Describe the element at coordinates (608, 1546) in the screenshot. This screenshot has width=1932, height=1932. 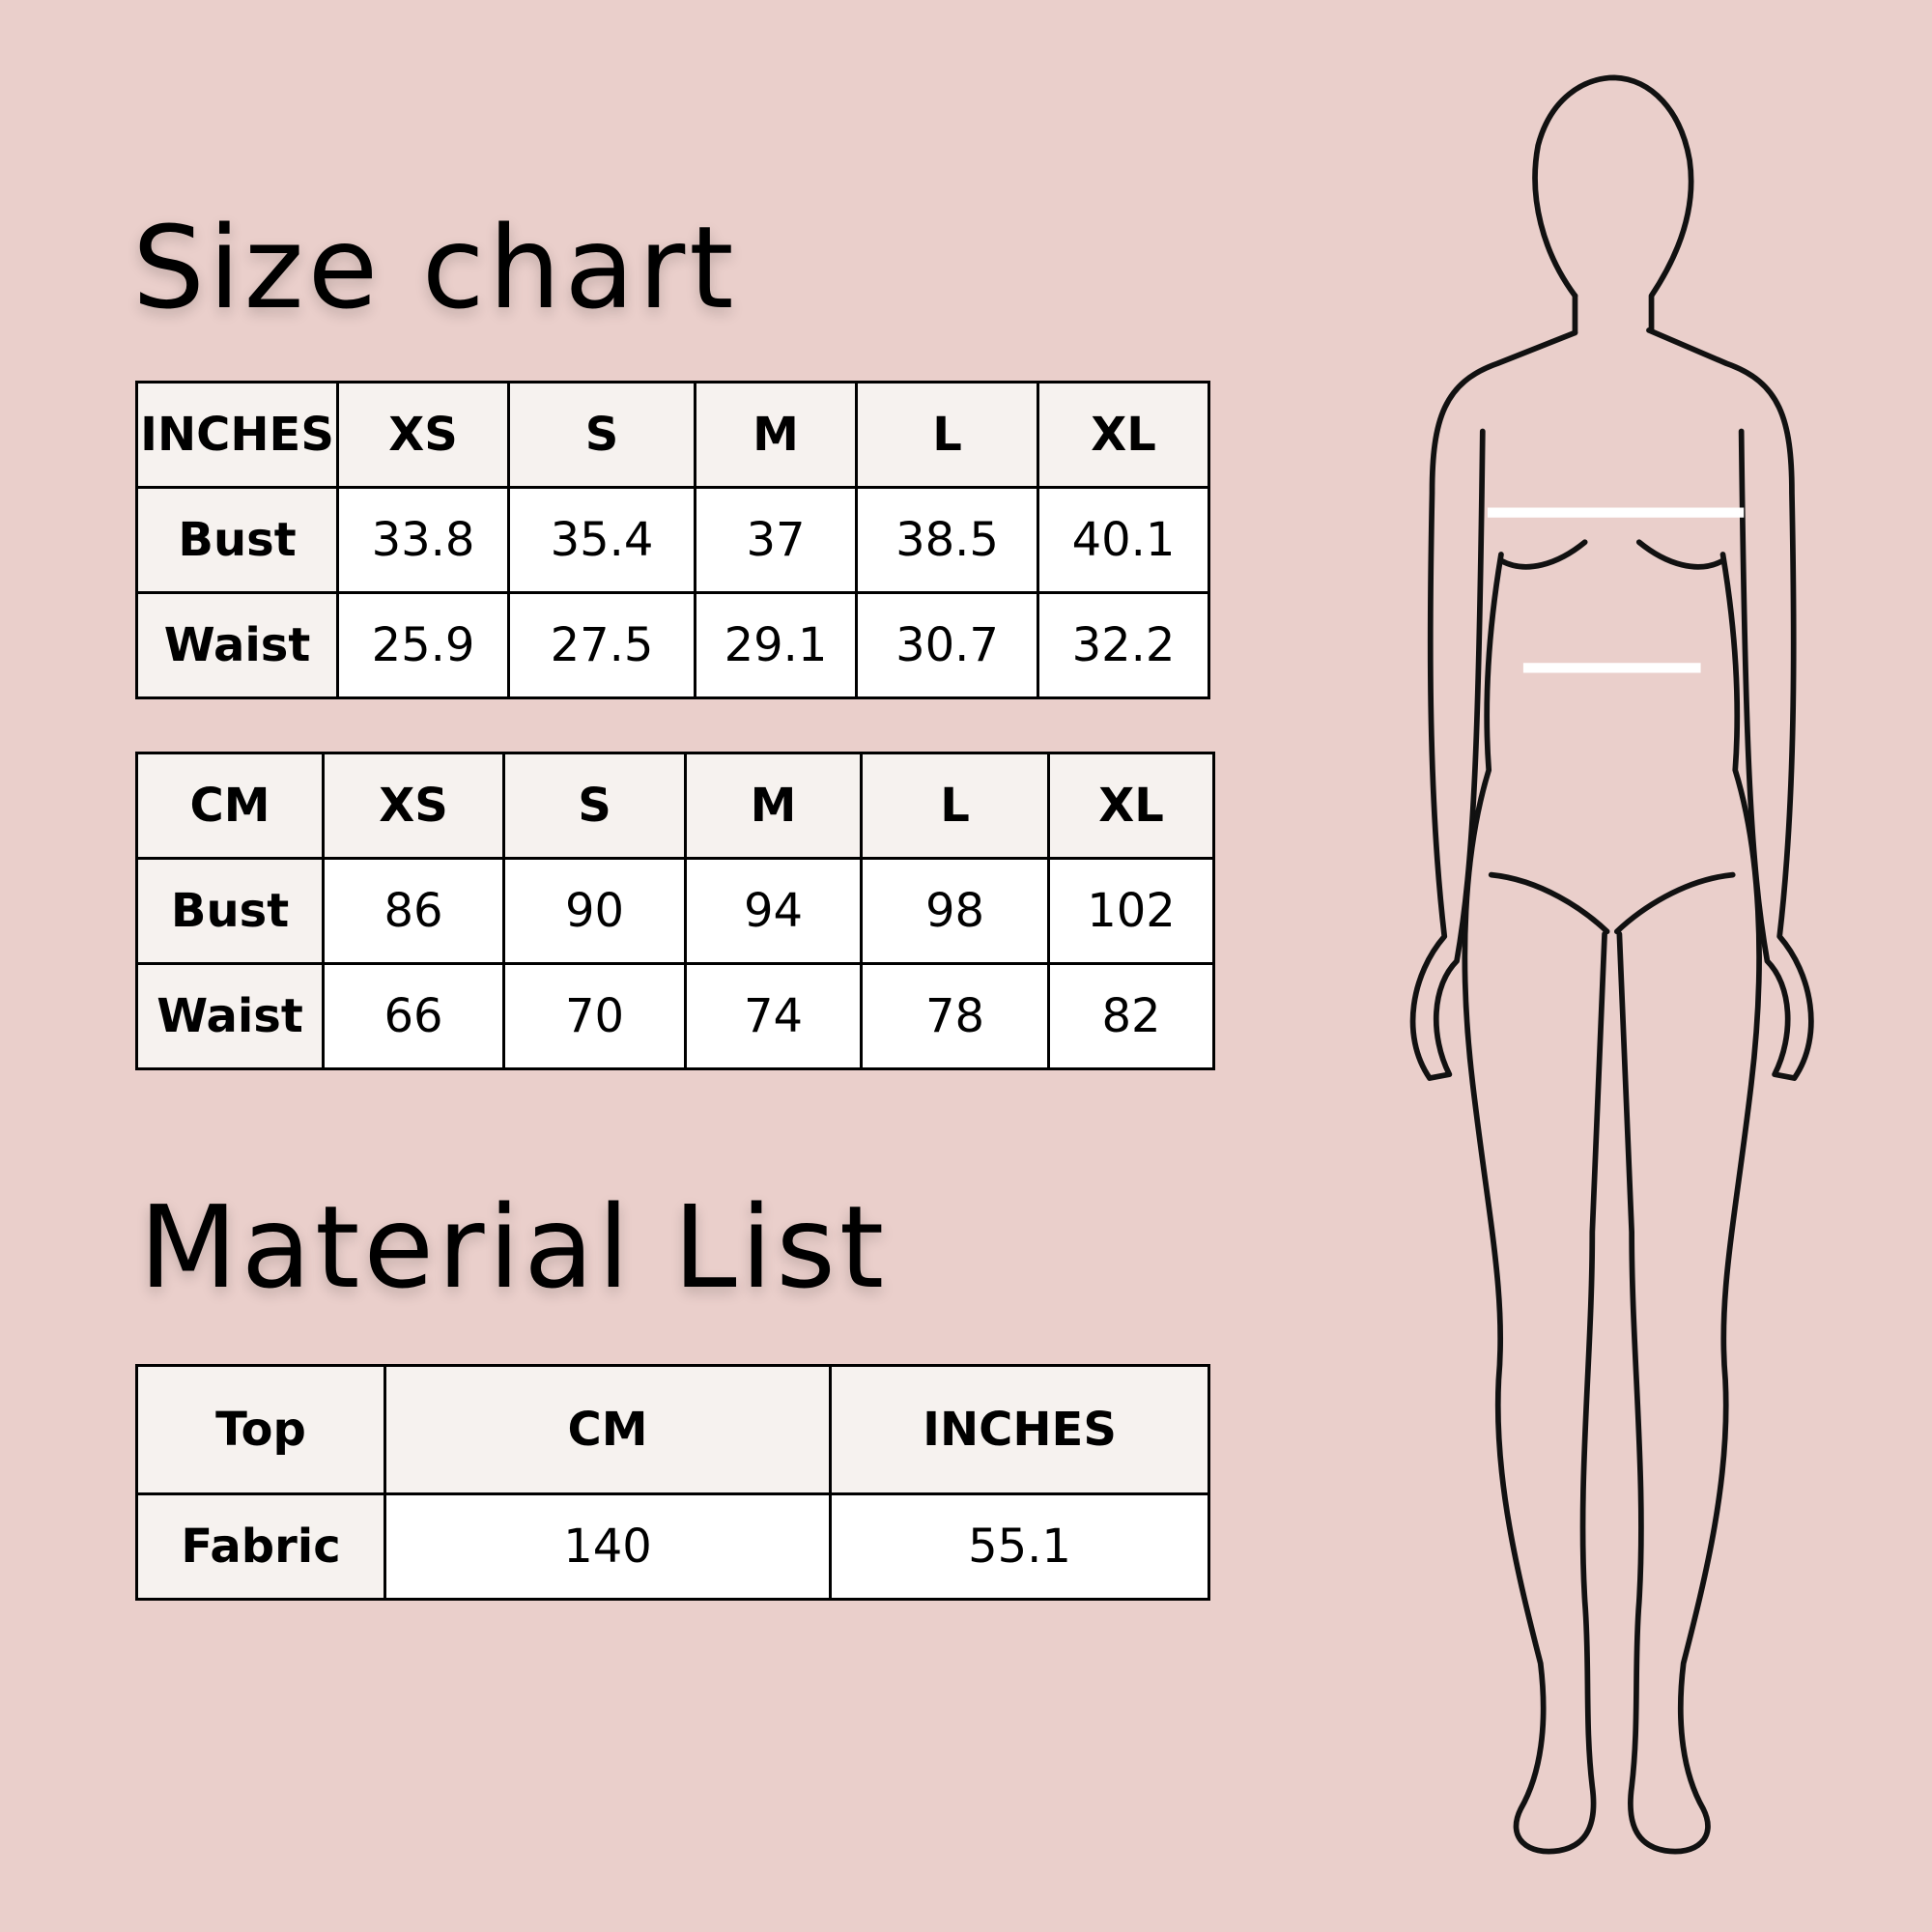
I see `cell: 140` at that location.